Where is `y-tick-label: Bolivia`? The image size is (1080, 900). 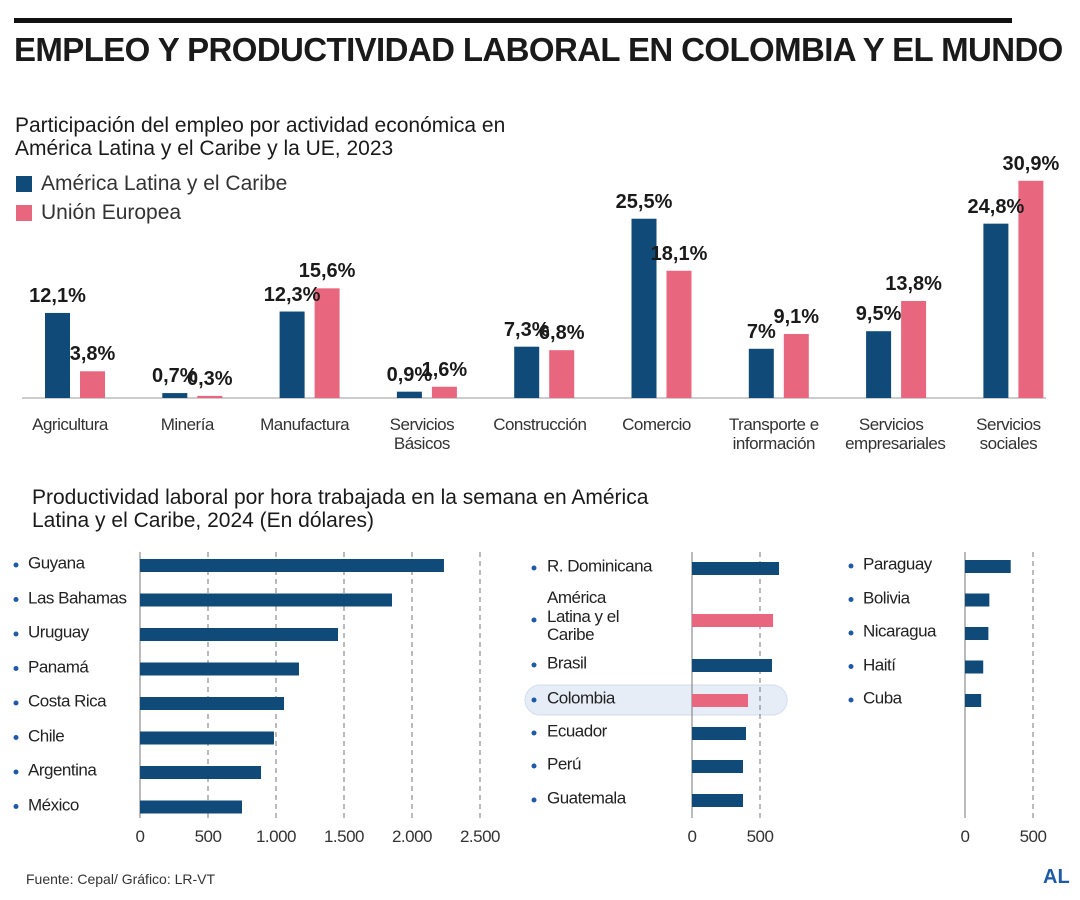 y-tick-label: Bolivia is located at coordinates (886, 598).